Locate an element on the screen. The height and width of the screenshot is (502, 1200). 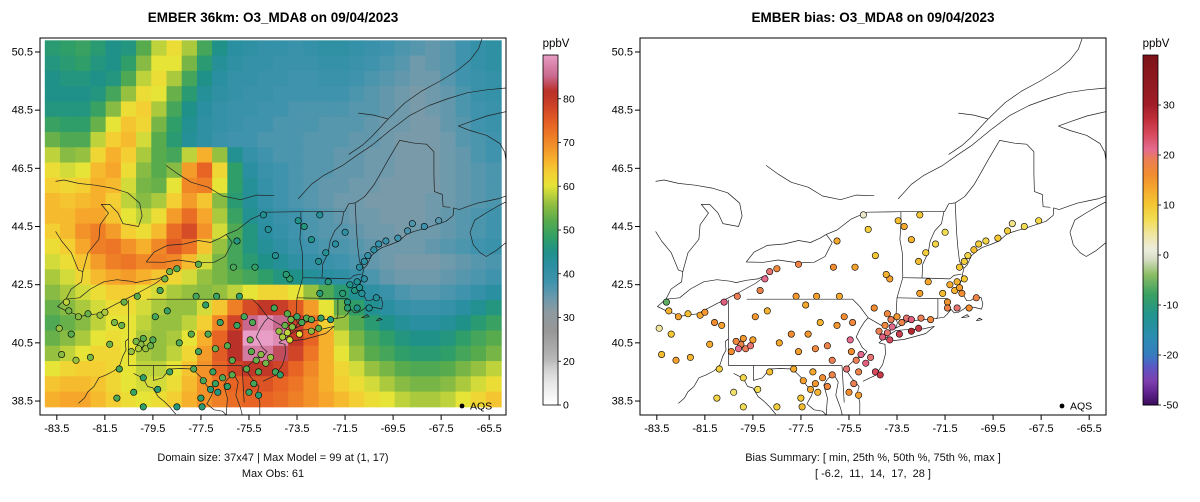
y-axis: 38.5 40.5 42.5 44.5 46.5 48.5 50.5 is located at coordinates (26, 227).